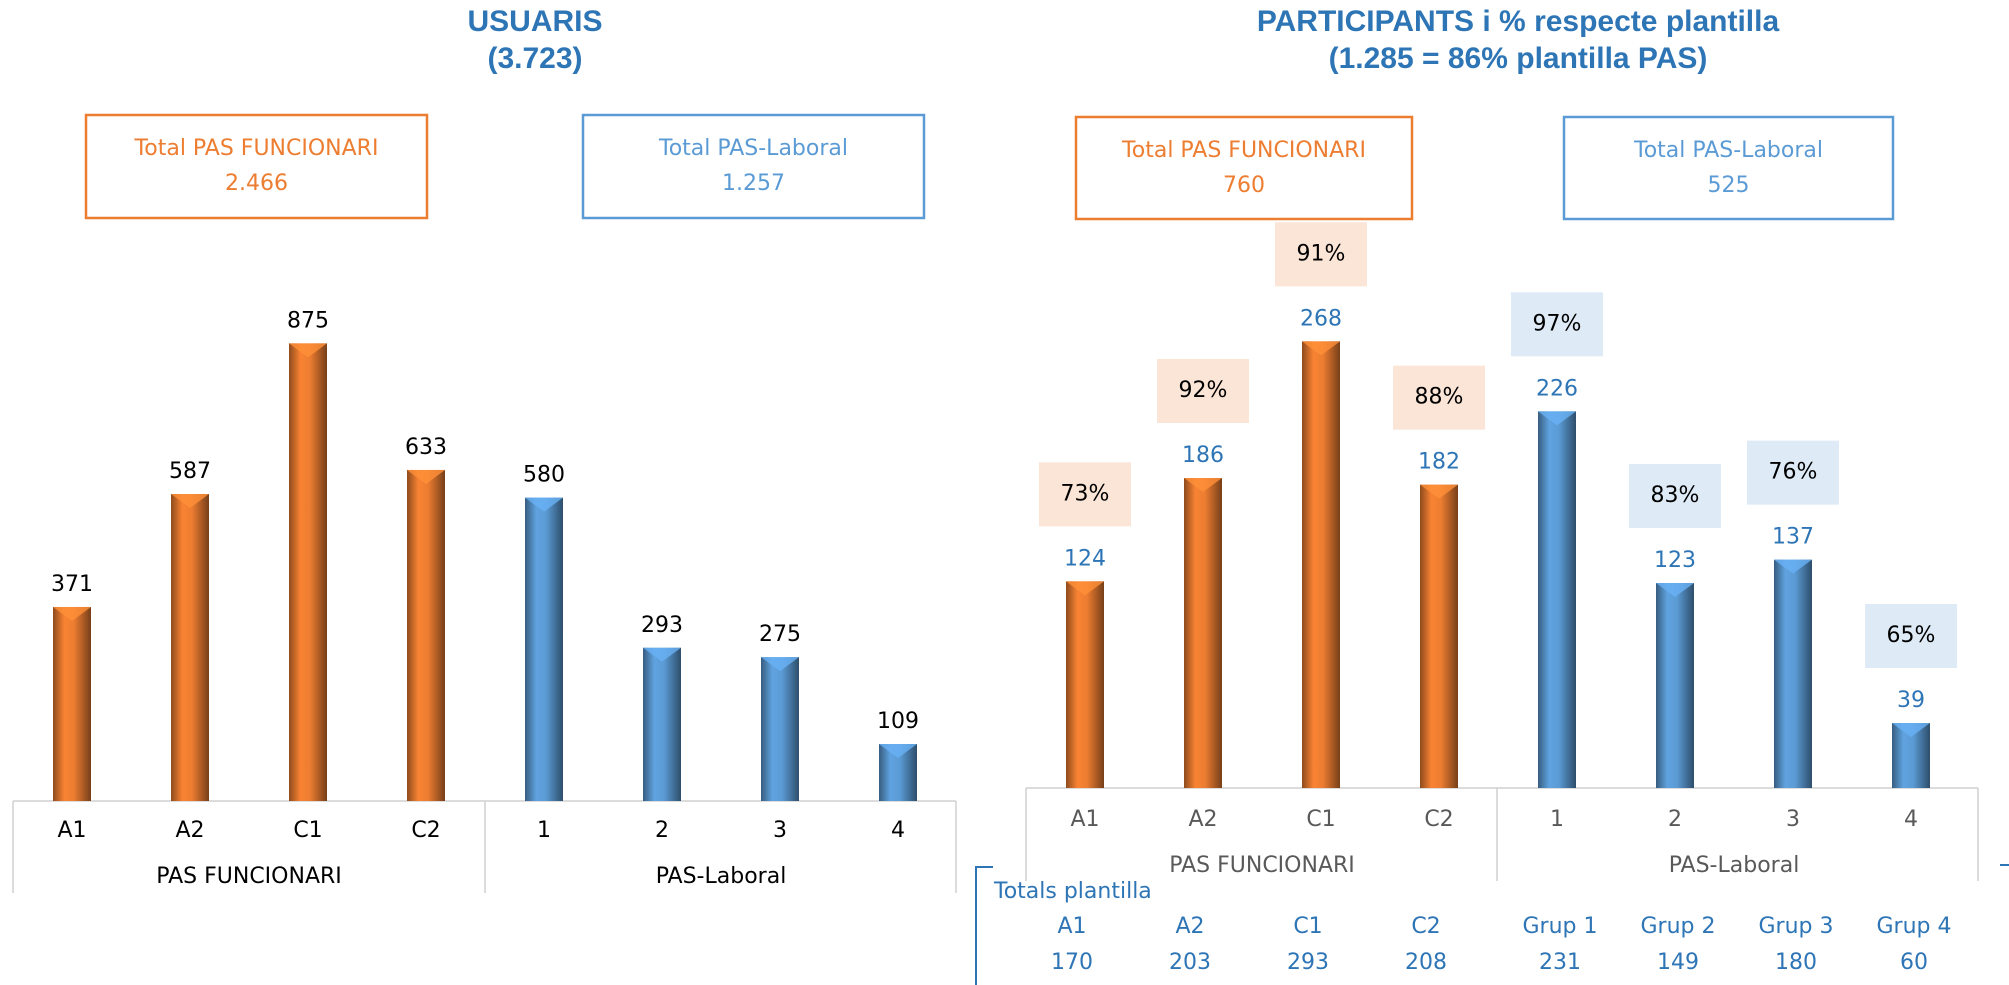 The image size is (2009, 985). What do you see at coordinates (984, 925) in the screenshot?
I see `totals-bracket` at bounding box center [984, 925].